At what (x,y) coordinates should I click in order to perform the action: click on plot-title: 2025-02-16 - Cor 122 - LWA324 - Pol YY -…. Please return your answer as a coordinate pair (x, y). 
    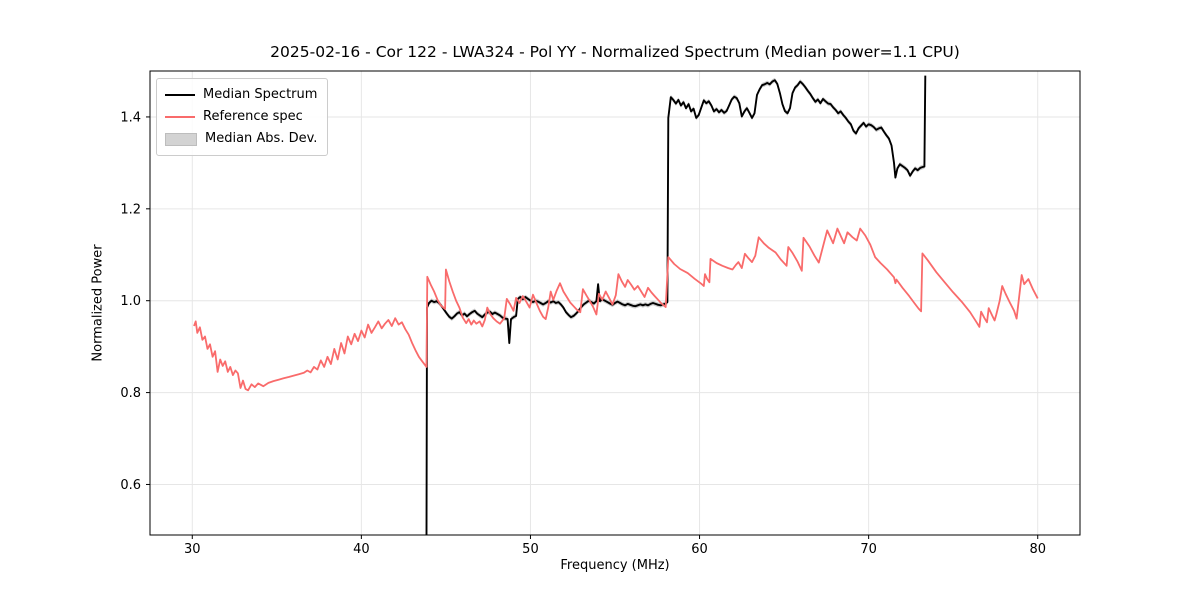
    Looking at the image, I should click on (615, 52).